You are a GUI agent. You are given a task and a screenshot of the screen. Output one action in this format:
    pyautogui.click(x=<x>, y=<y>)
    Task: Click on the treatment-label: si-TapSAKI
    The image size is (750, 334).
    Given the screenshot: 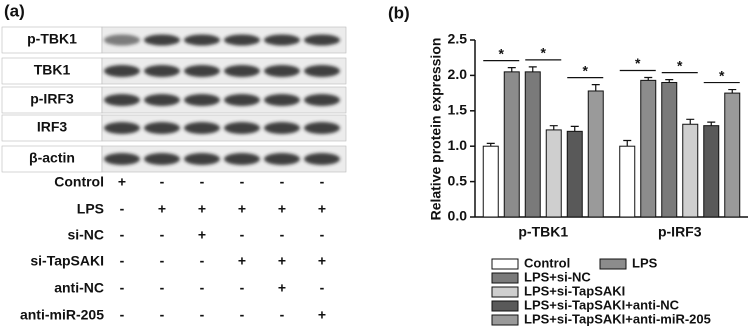 What is the action you would take?
    pyautogui.click(x=67, y=261)
    